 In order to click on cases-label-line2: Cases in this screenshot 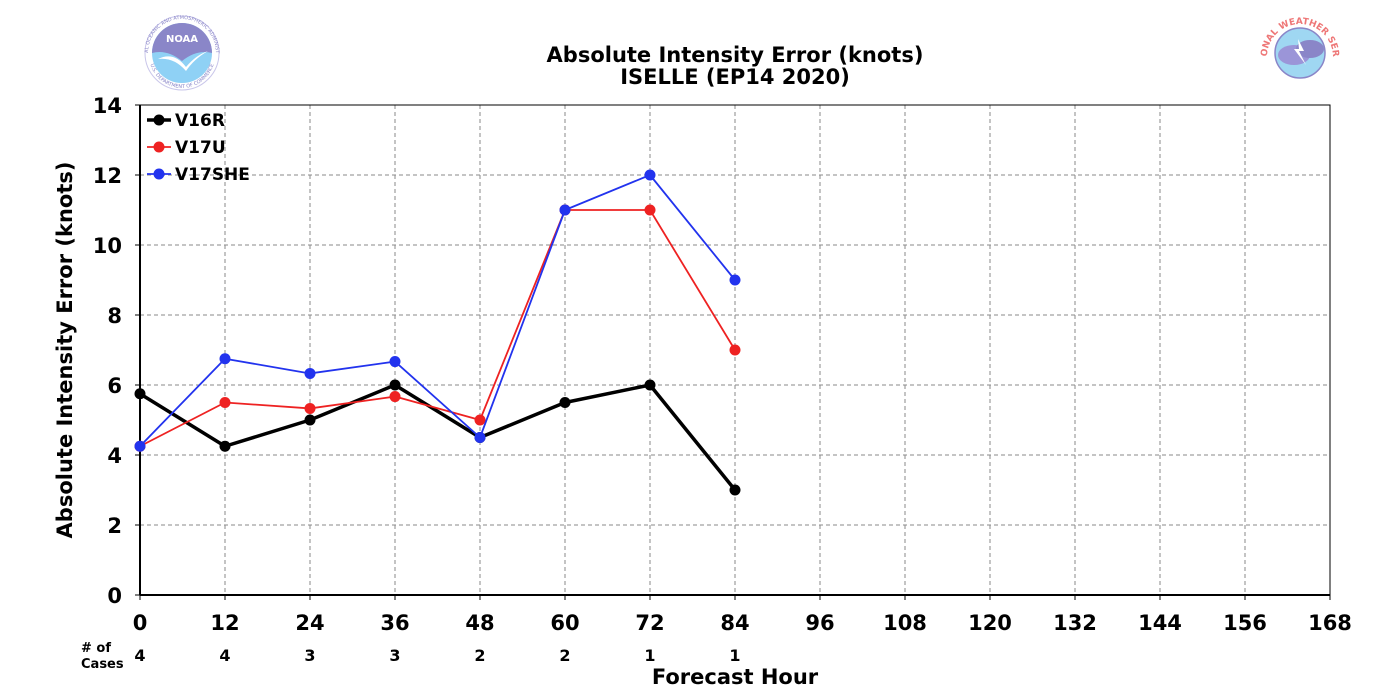, I will do `click(102, 664)`.